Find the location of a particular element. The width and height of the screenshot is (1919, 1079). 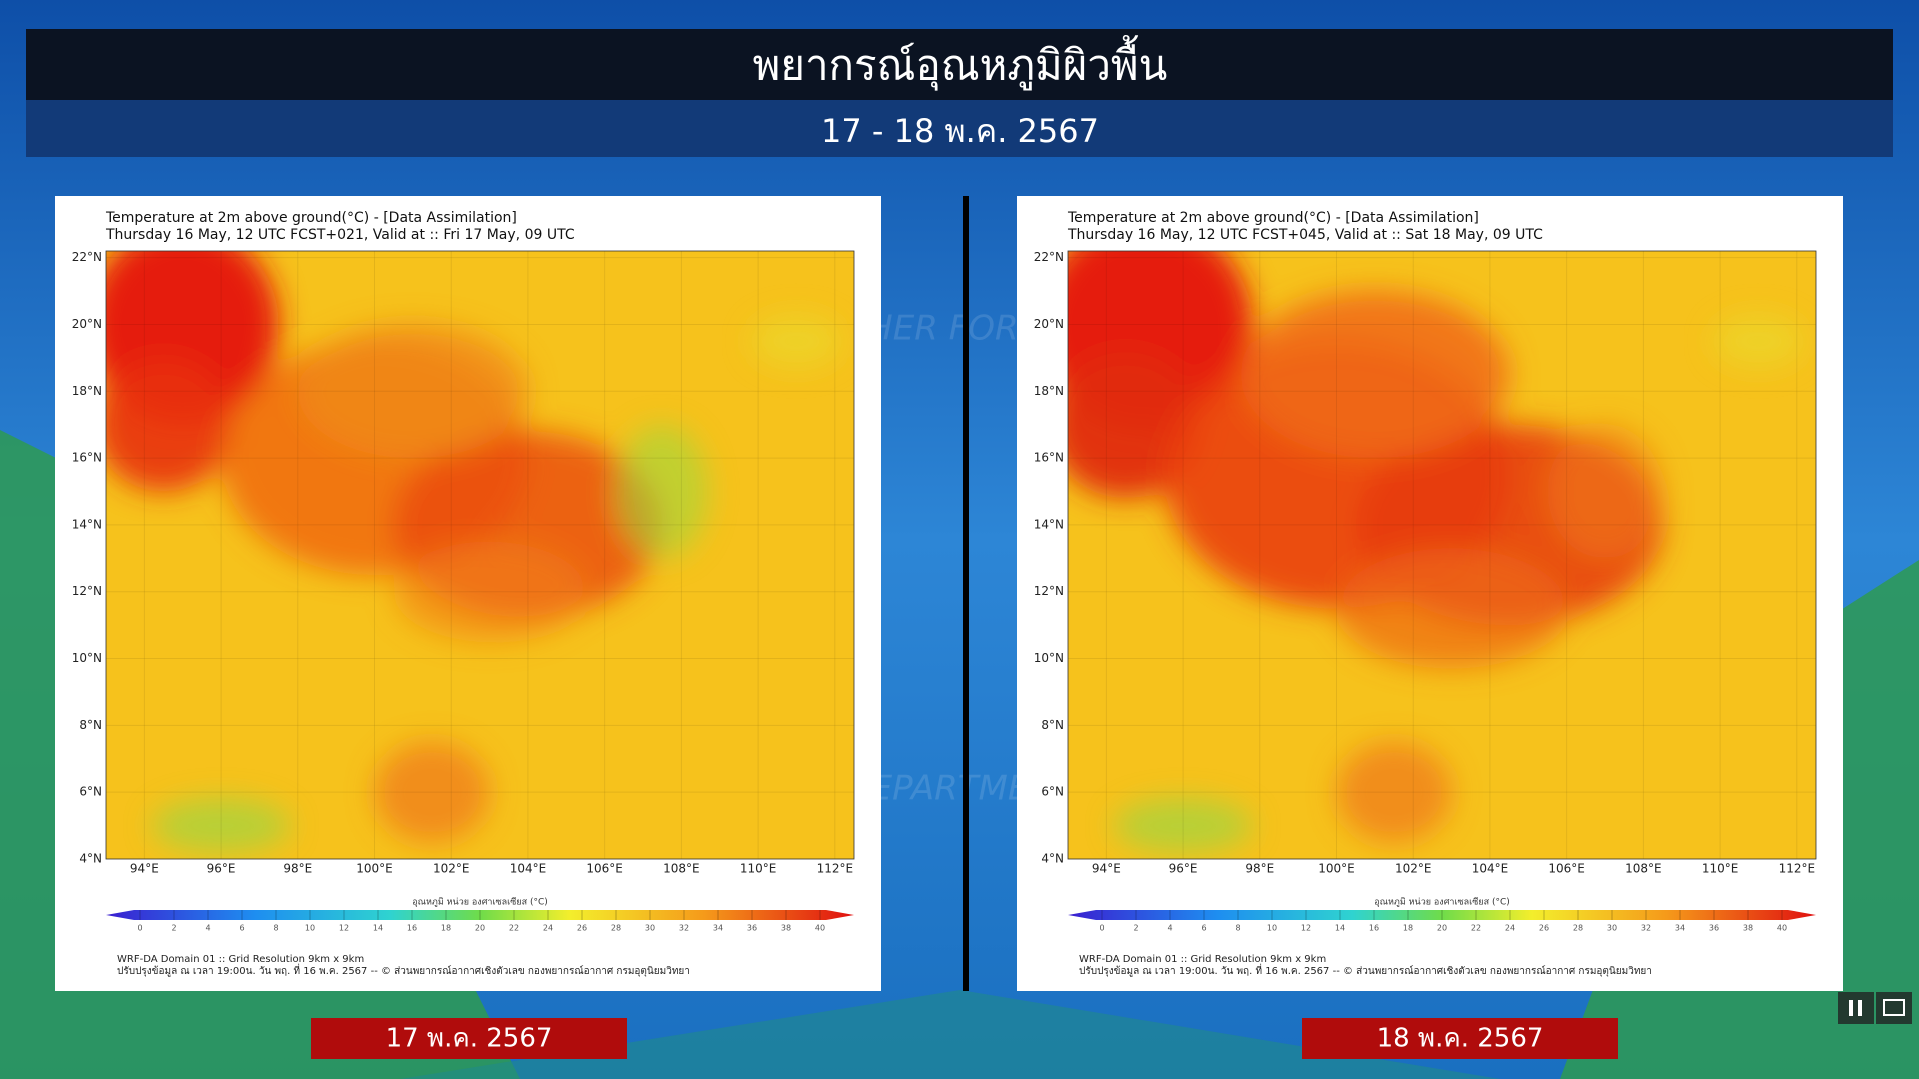

title-bar is located at coordinates (959, 64).